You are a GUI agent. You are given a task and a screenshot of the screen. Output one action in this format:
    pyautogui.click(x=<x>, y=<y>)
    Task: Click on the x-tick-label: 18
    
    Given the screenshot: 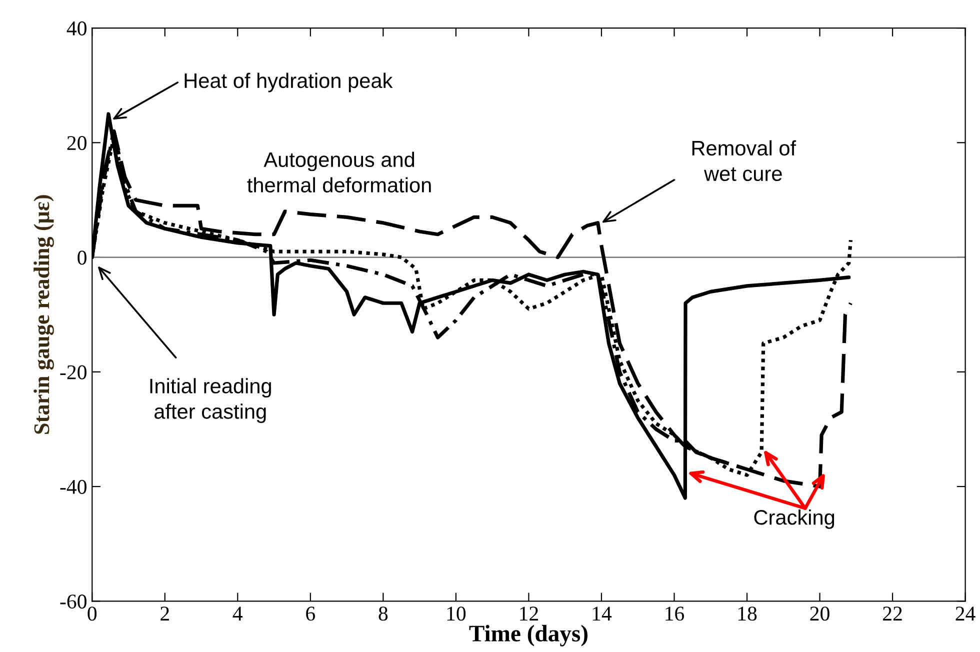 What is the action you would take?
    pyautogui.click(x=747, y=613)
    